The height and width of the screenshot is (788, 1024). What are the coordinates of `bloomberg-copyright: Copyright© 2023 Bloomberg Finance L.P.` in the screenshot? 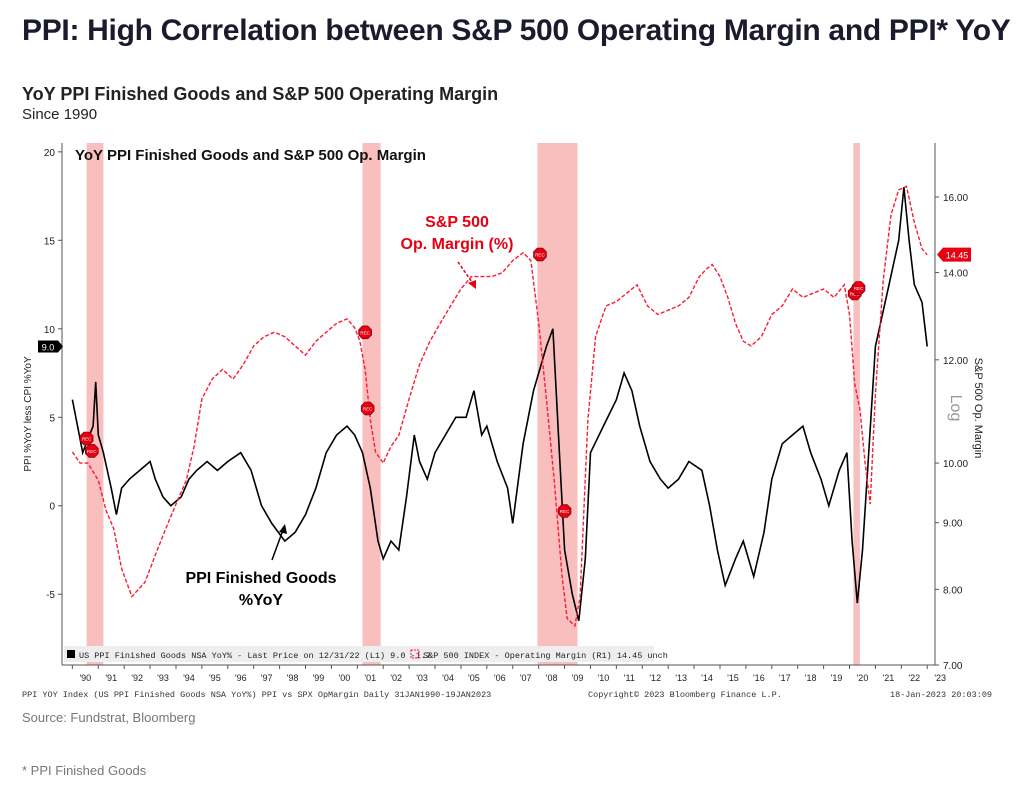 It's located at (685, 695).